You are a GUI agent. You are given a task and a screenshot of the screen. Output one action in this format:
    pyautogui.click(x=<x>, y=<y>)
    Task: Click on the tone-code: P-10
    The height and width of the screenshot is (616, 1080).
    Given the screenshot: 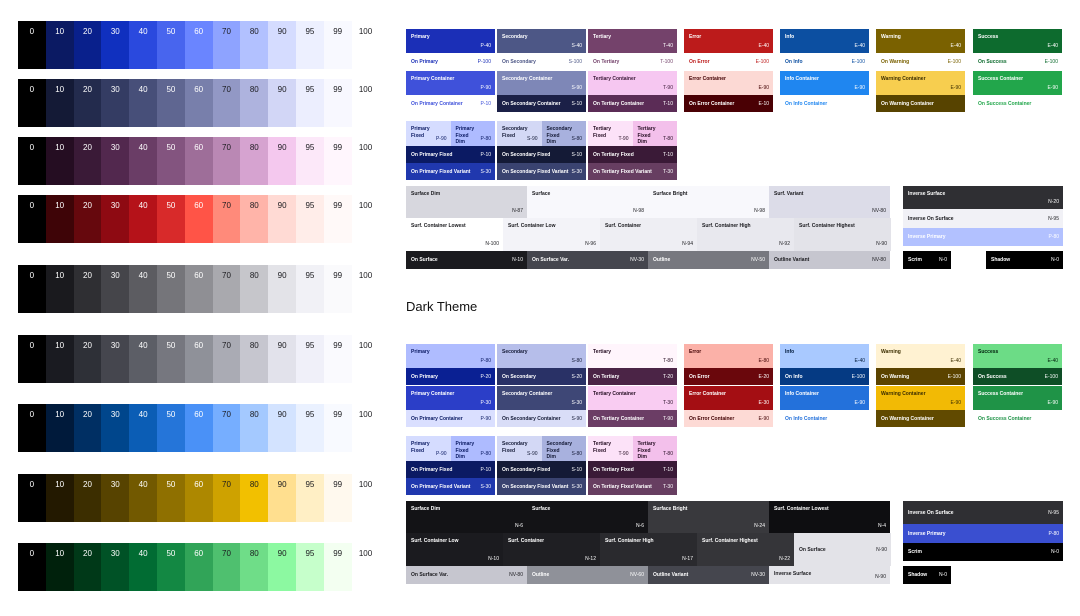 What is the action you would take?
    pyautogui.click(x=485, y=103)
    